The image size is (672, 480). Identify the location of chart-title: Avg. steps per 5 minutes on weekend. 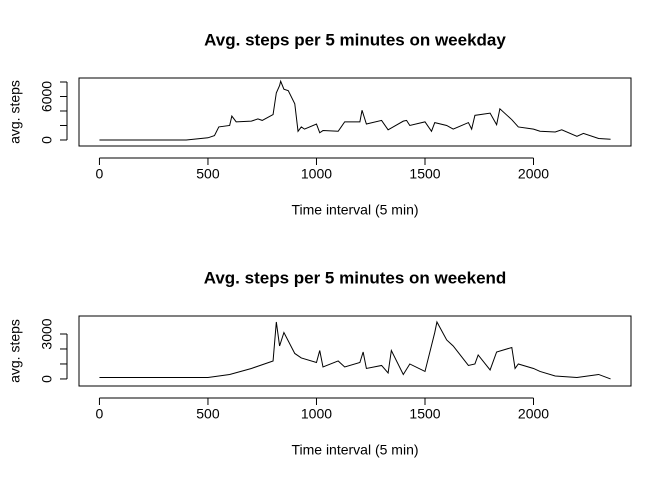
(355, 277).